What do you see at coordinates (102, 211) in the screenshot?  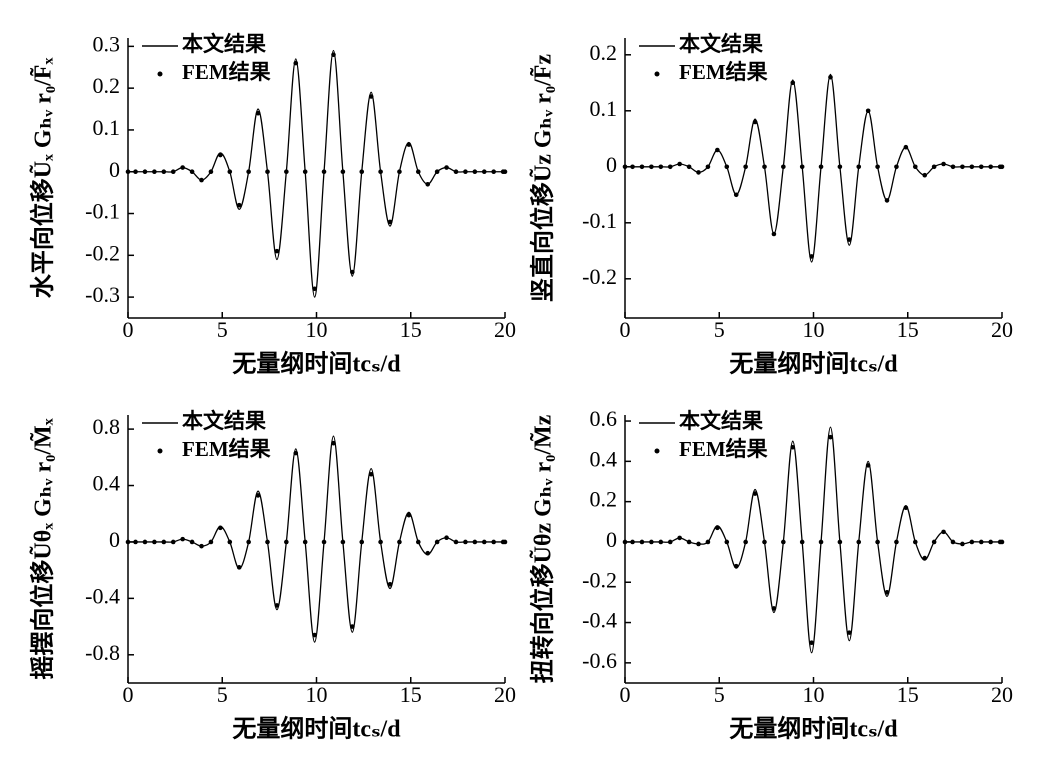 I see `y-tick-label: -0.1` at bounding box center [102, 211].